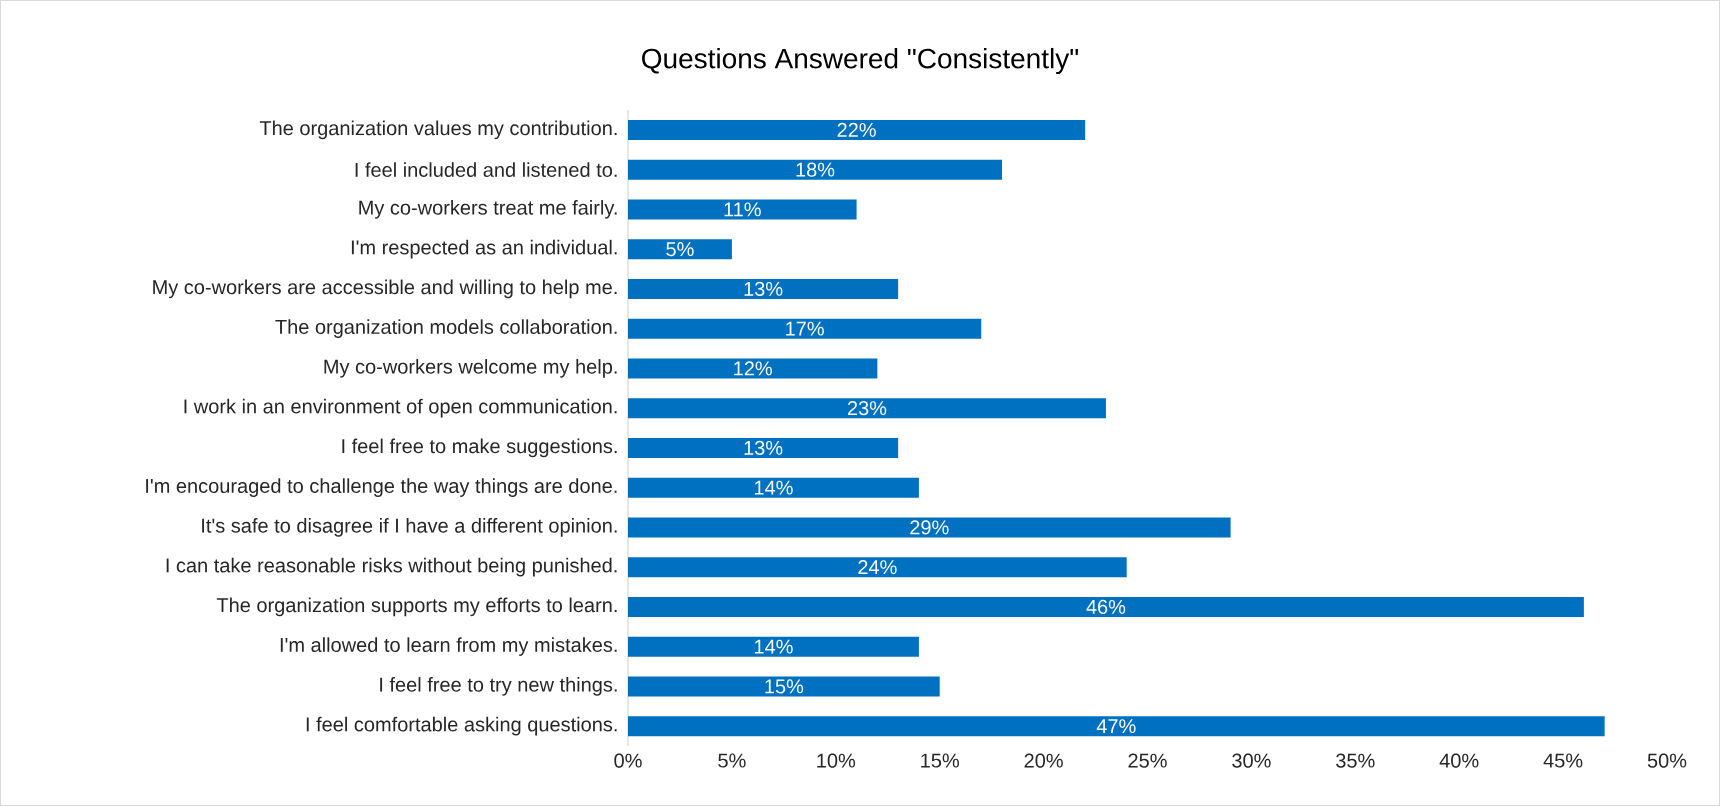 The height and width of the screenshot is (806, 1720). I want to click on x-tick-label: 15%, so click(940, 760).